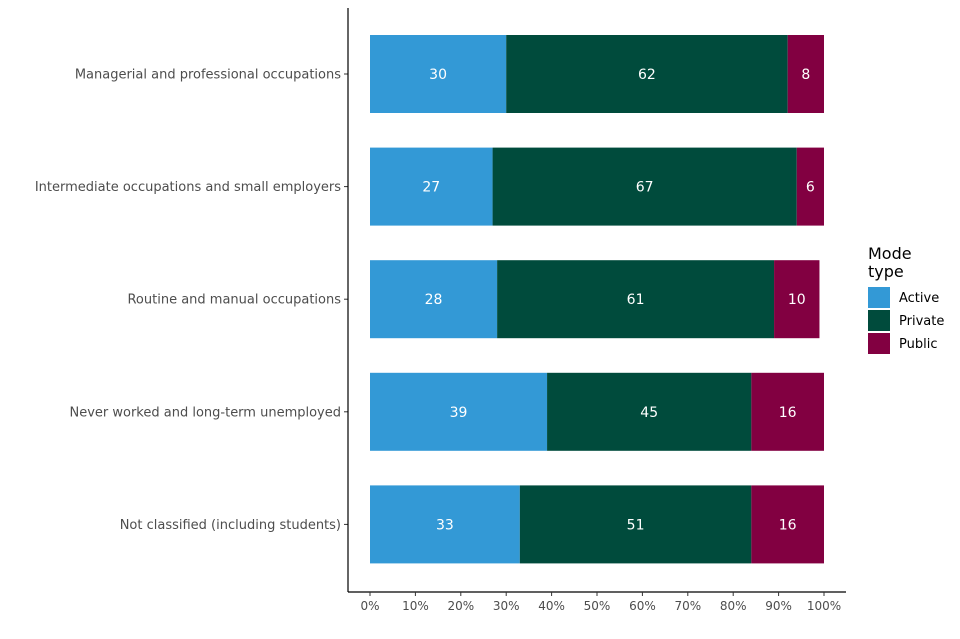 The image size is (960, 639). Describe the element at coordinates (230, 525) in the screenshot. I see `category-label-5: Not classified (including students)` at that location.